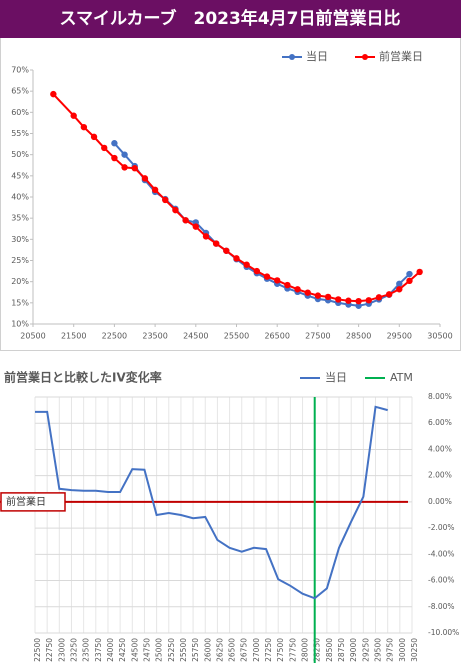 This screenshot has width=461, height=669. I want to click on y-tick-label: 6.00%, so click(440, 422).